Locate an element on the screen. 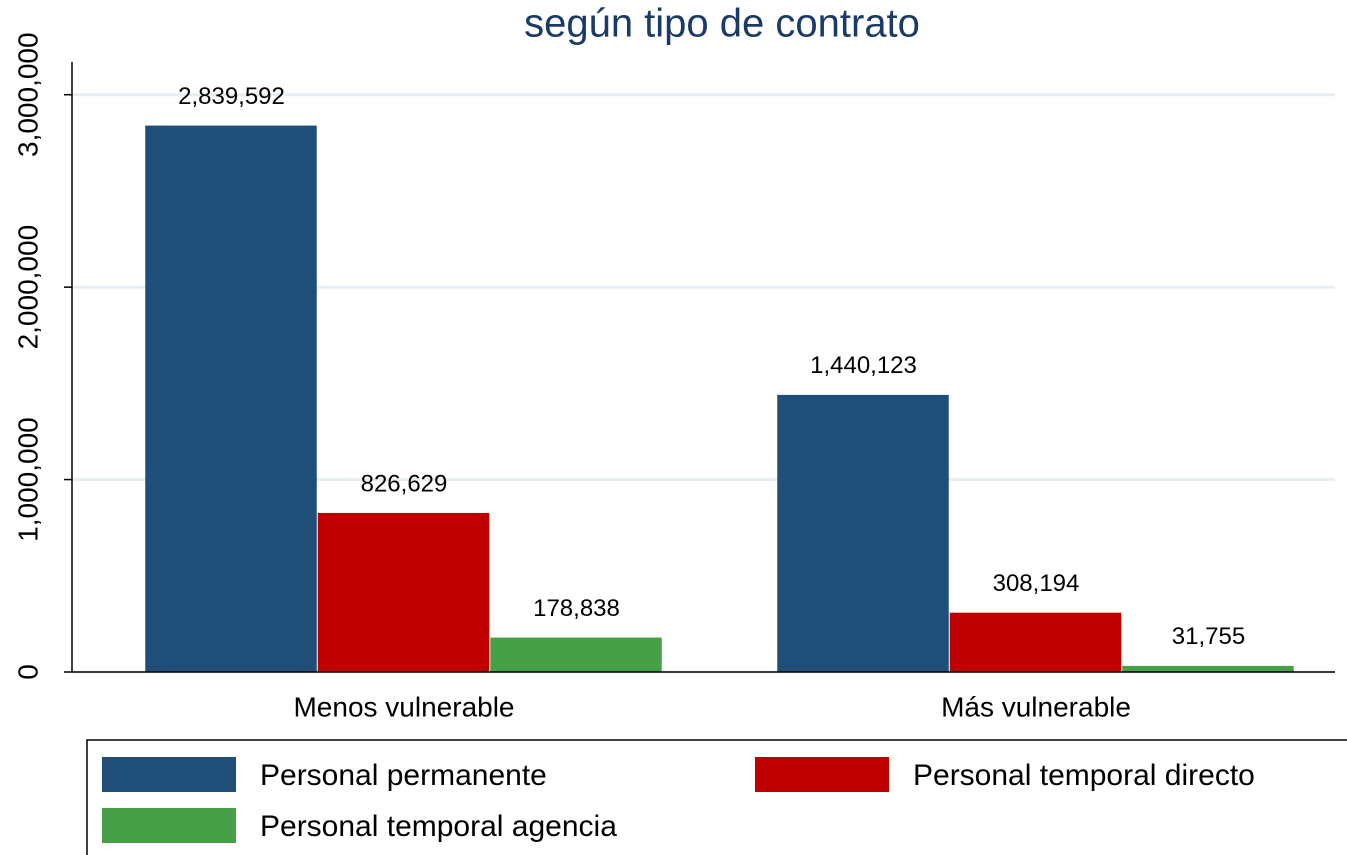 The width and height of the screenshot is (1347, 855). value-label: 2,839,592 is located at coordinates (231, 96).